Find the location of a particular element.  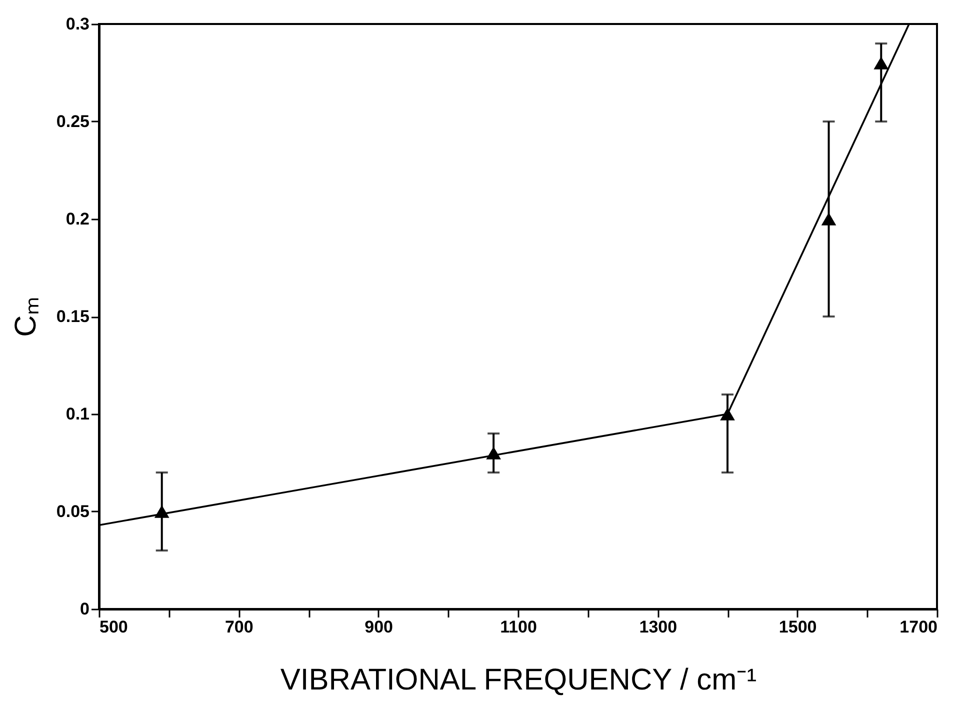

y-tick-label: 0.15 is located at coordinates (73, 316).